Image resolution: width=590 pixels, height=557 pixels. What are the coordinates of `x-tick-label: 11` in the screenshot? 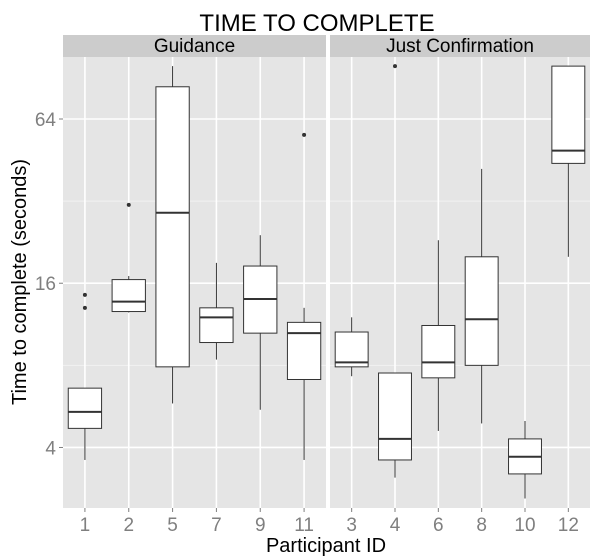 It's located at (304, 525).